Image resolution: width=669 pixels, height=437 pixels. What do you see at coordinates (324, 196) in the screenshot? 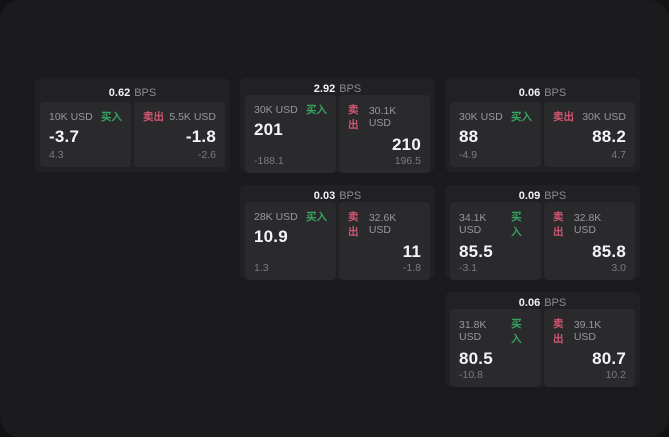
I see `spread-value: 0.03` at bounding box center [324, 196].